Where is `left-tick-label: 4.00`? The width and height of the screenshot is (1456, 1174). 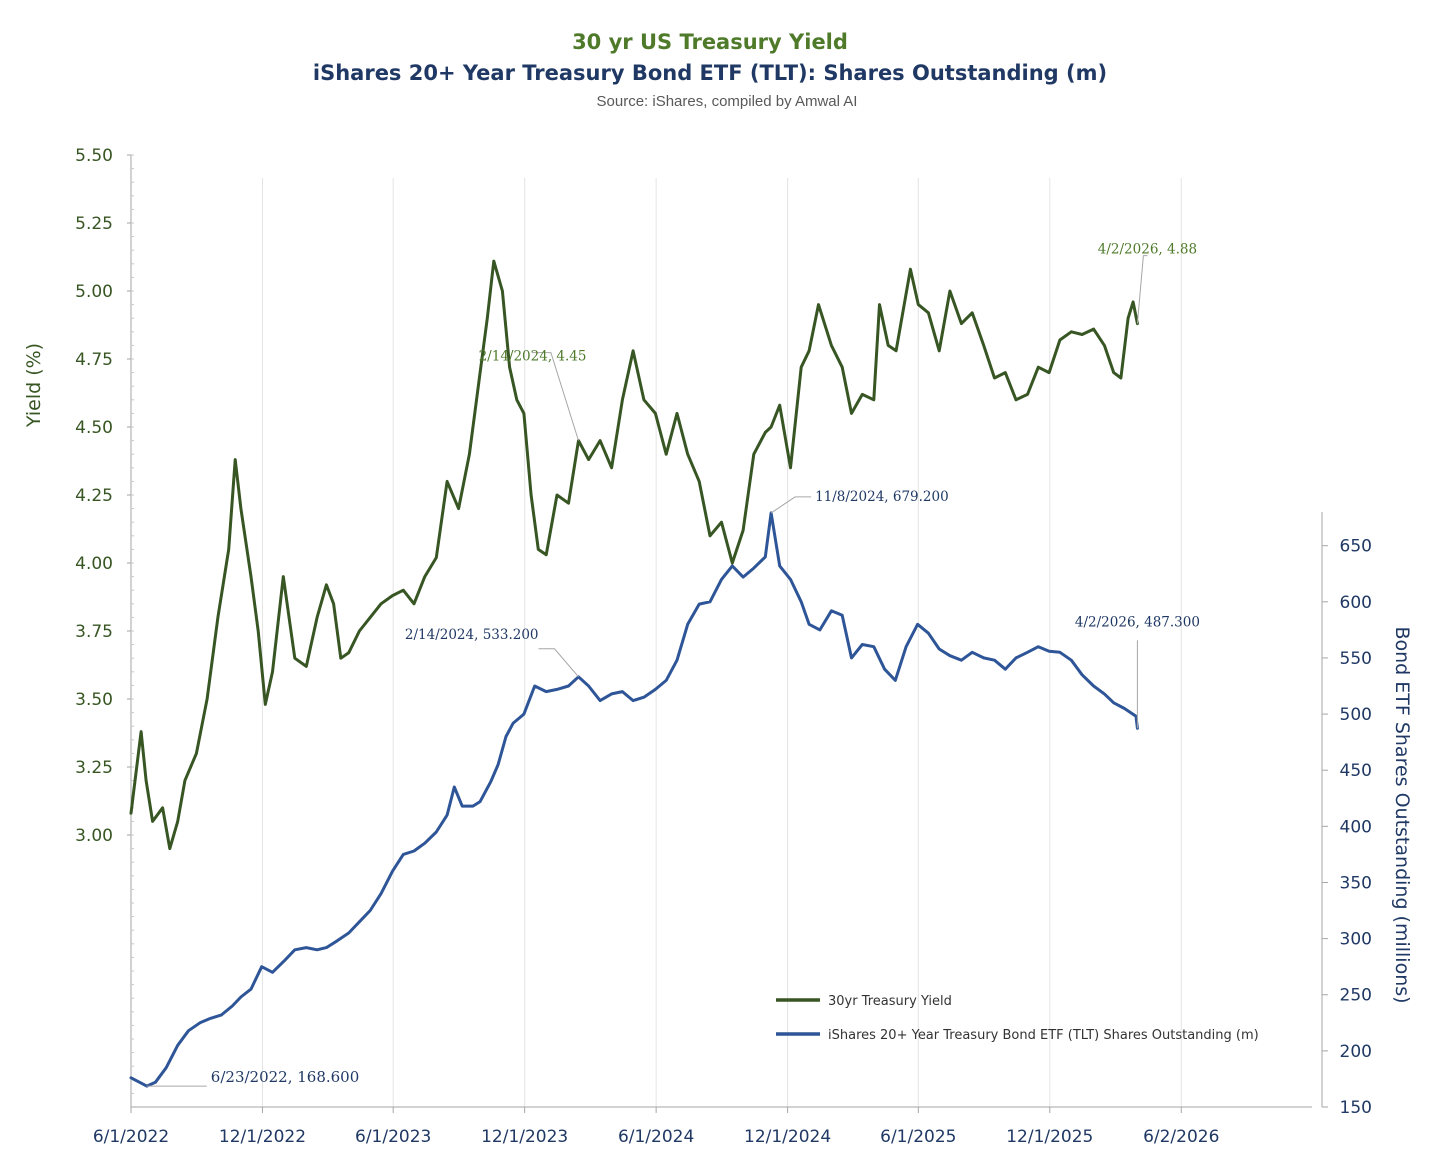
left-tick-label: 4.00 is located at coordinates (94, 564).